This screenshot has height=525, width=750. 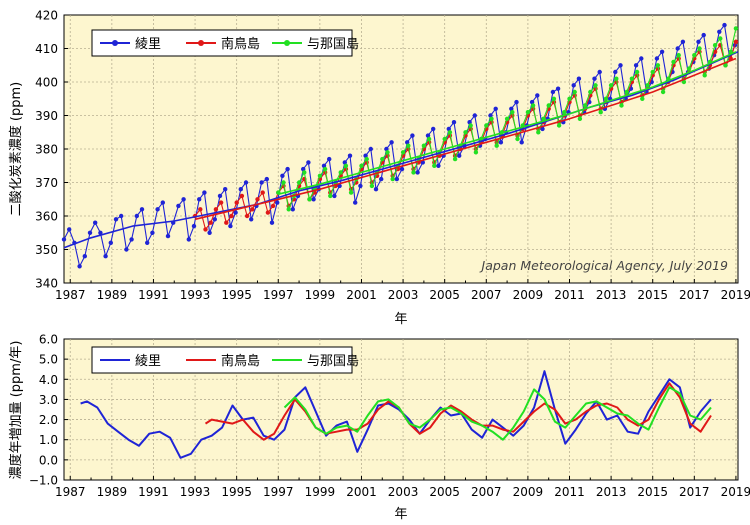 I want to click on y-tick-label: 400, so click(x=46, y=83).